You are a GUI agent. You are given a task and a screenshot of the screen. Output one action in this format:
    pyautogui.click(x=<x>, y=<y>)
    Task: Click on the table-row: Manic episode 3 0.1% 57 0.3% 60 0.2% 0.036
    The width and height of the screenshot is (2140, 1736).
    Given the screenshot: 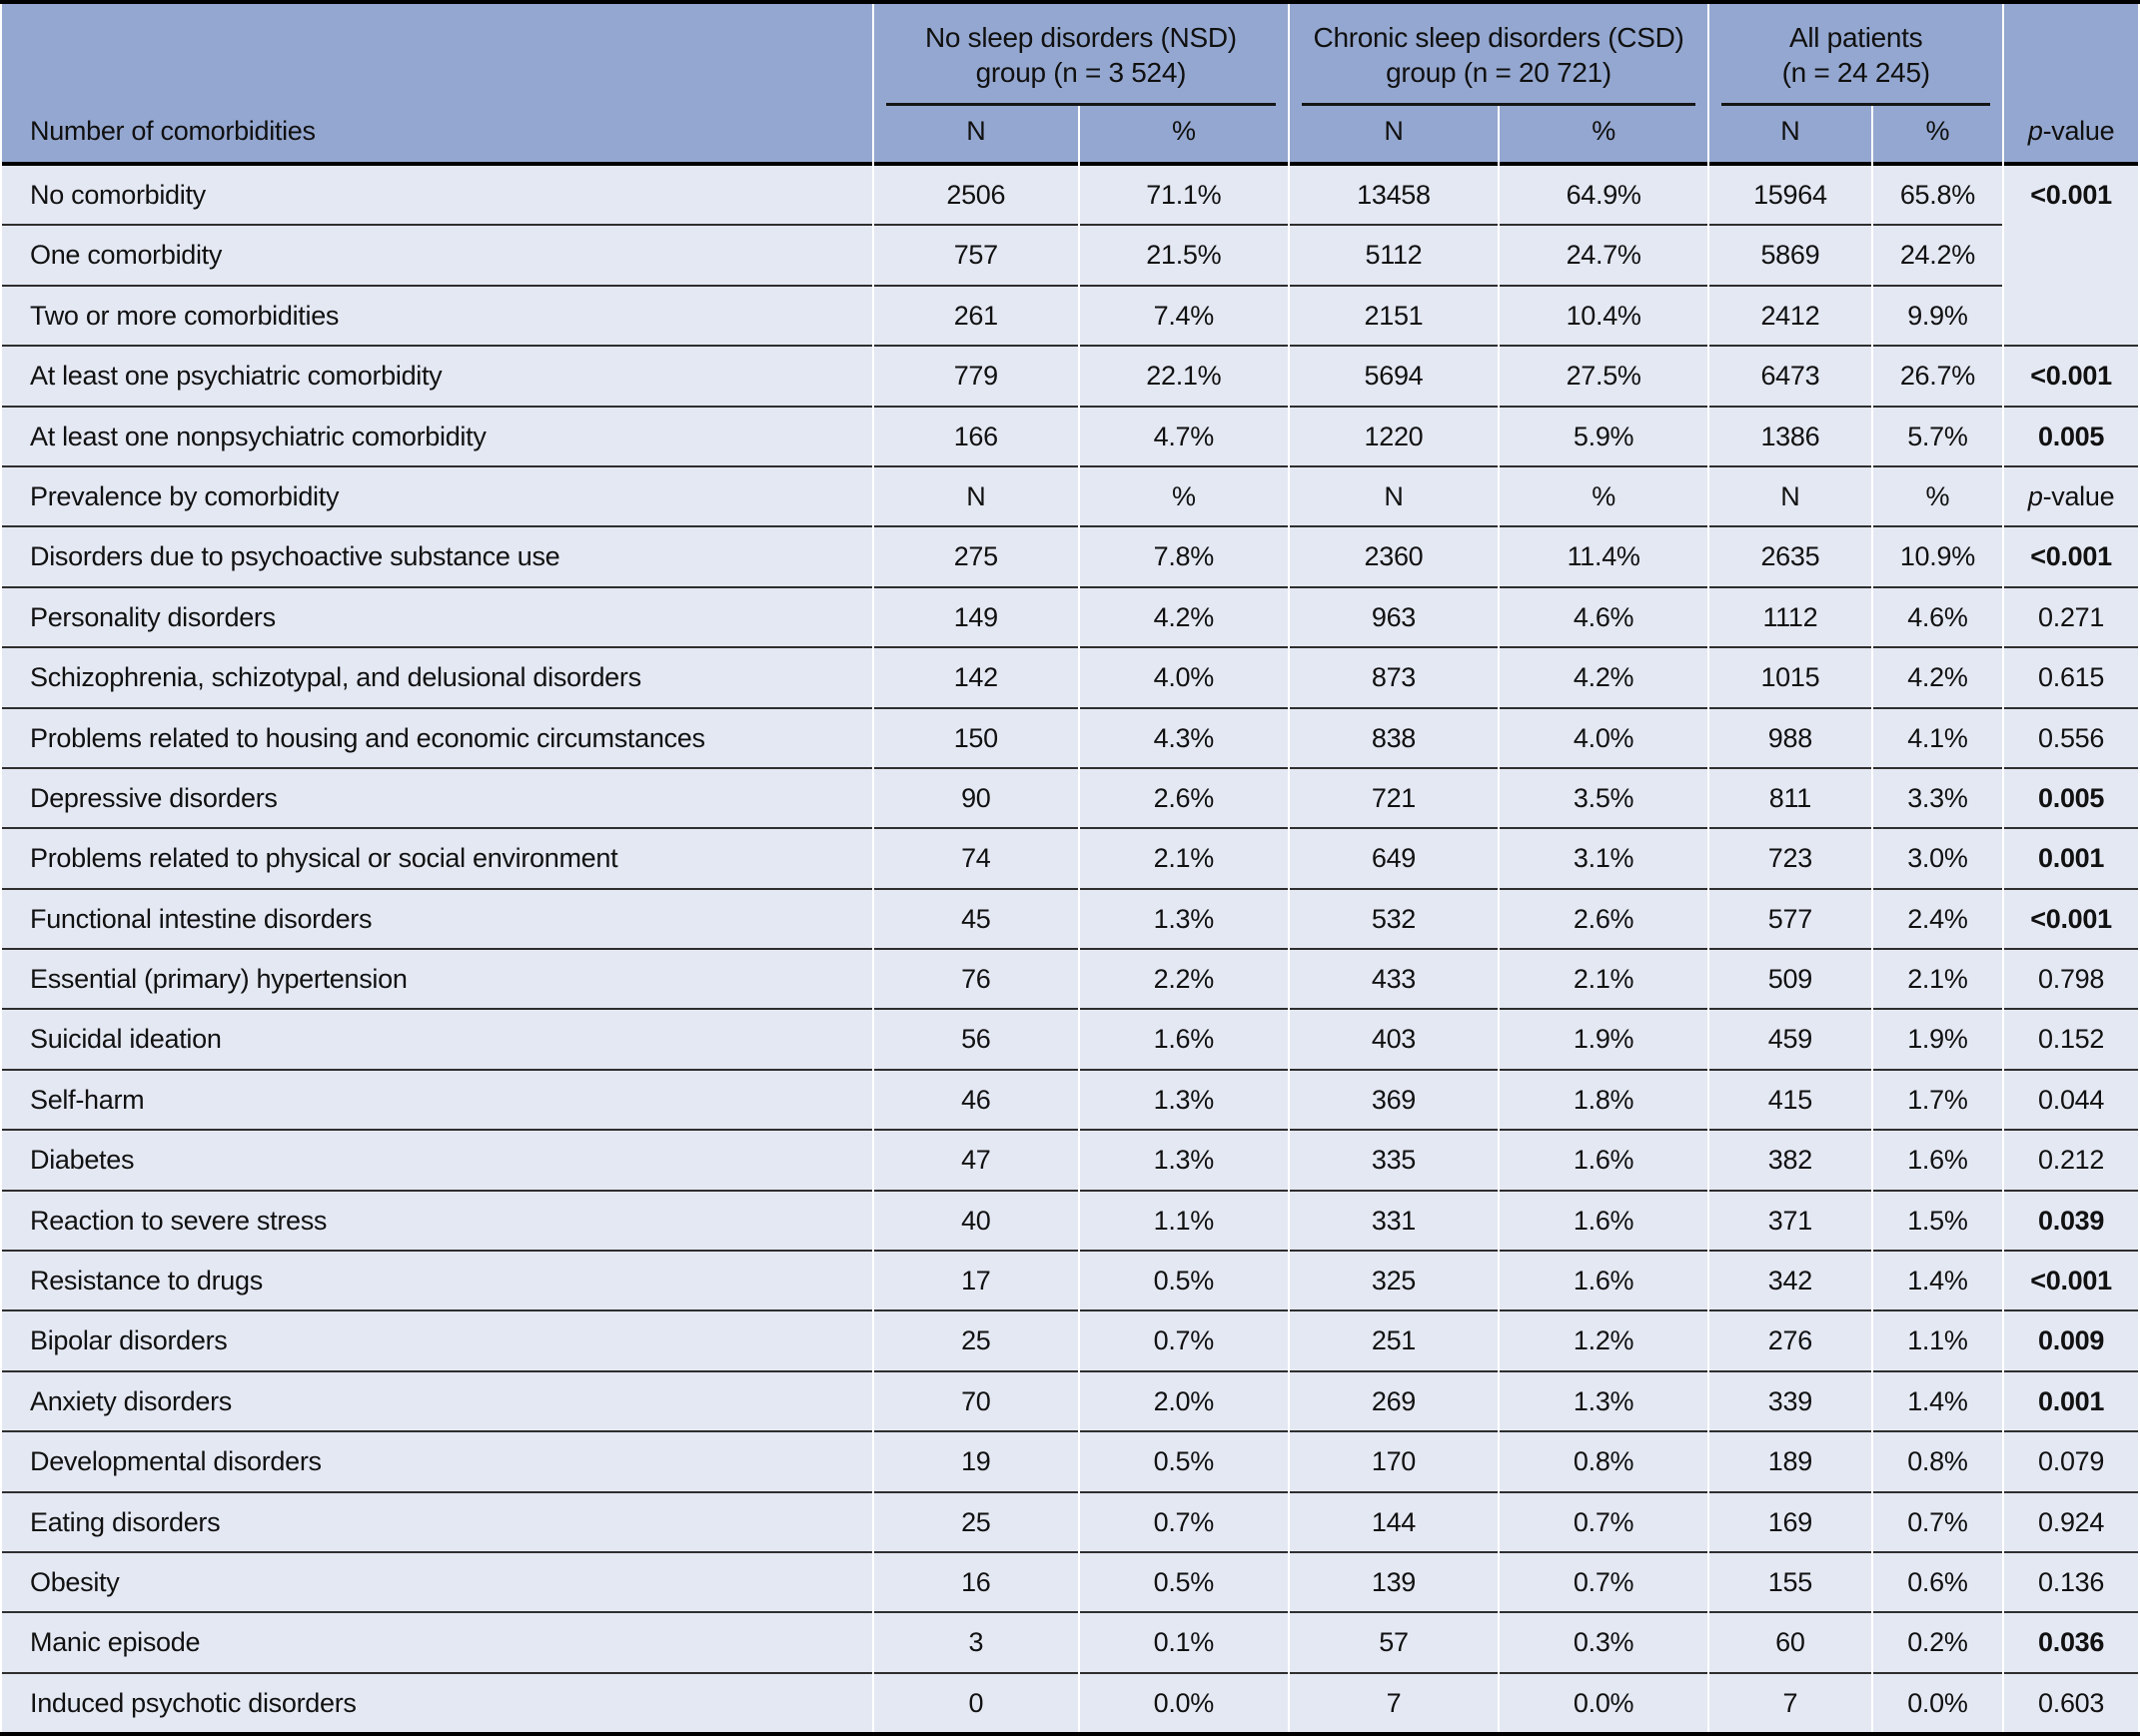 What is the action you would take?
    pyautogui.click(x=1070, y=1643)
    